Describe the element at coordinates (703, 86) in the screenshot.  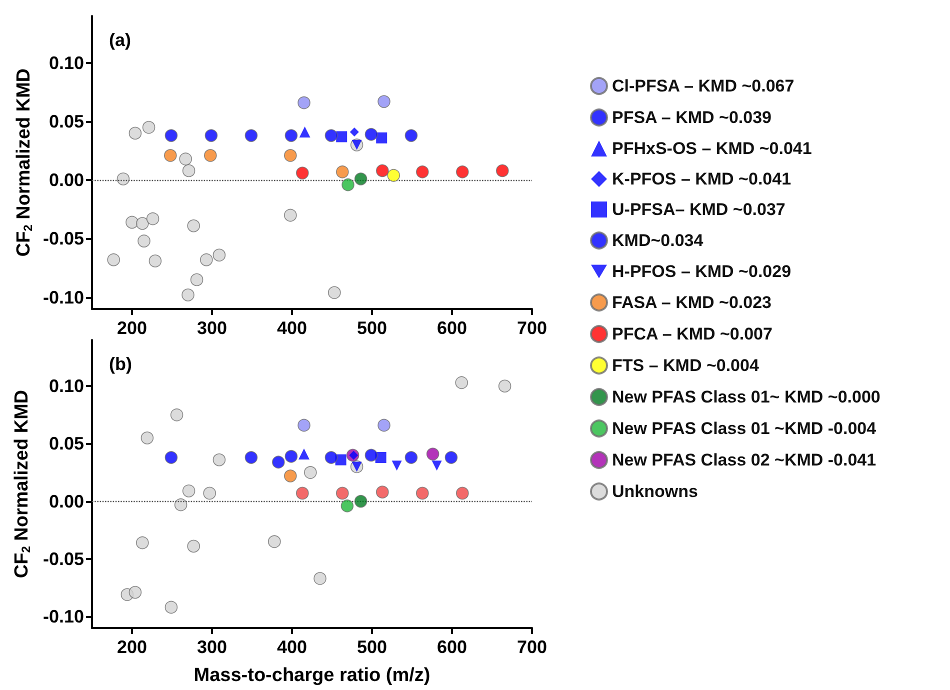
I see `legend-label: Cl-PFSA – KMD ~0.067` at that location.